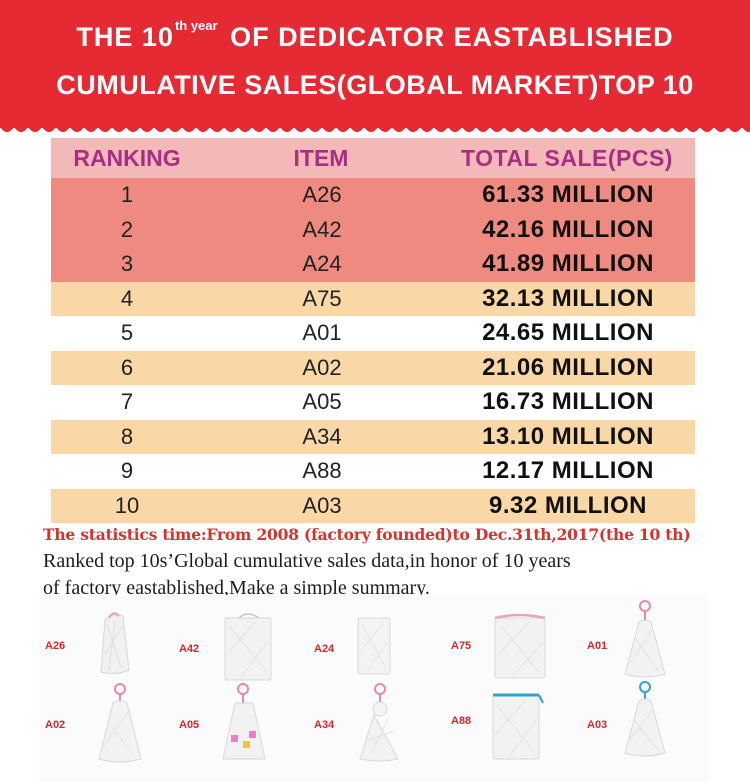 The image size is (750, 782). Describe the element at coordinates (322, 298) in the screenshot. I see `item-cell: A75` at that location.